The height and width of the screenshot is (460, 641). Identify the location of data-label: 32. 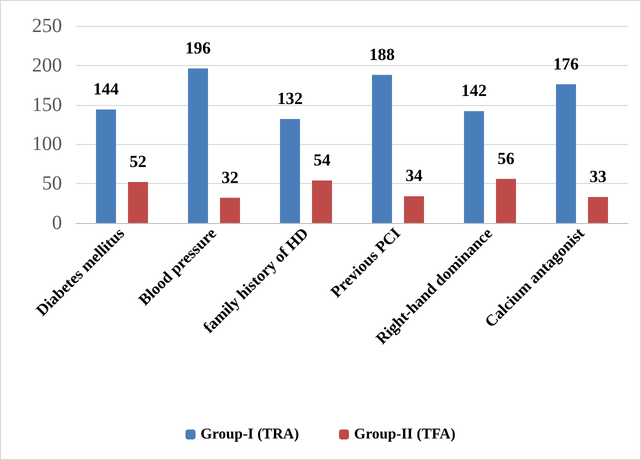
(230, 177).